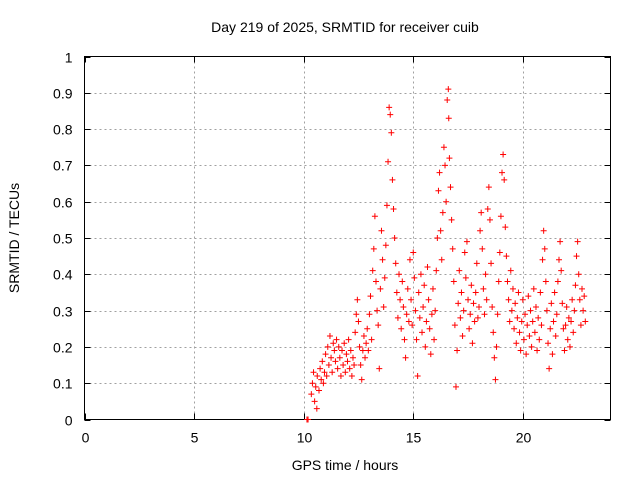 The height and width of the screenshot is (480, 640). What do you see at coordinates (63, 203) in the screenshot?
I see `y-tick-label: 0.6` at bounding box center [63, 203].